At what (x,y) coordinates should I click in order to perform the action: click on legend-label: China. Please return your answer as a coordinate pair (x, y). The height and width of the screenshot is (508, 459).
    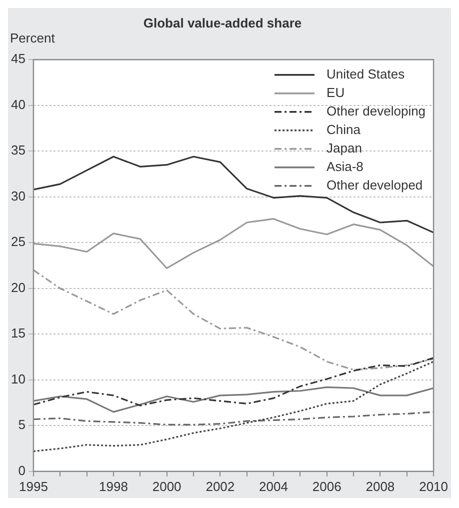
    Looking at the image, I should click on (344, 129).